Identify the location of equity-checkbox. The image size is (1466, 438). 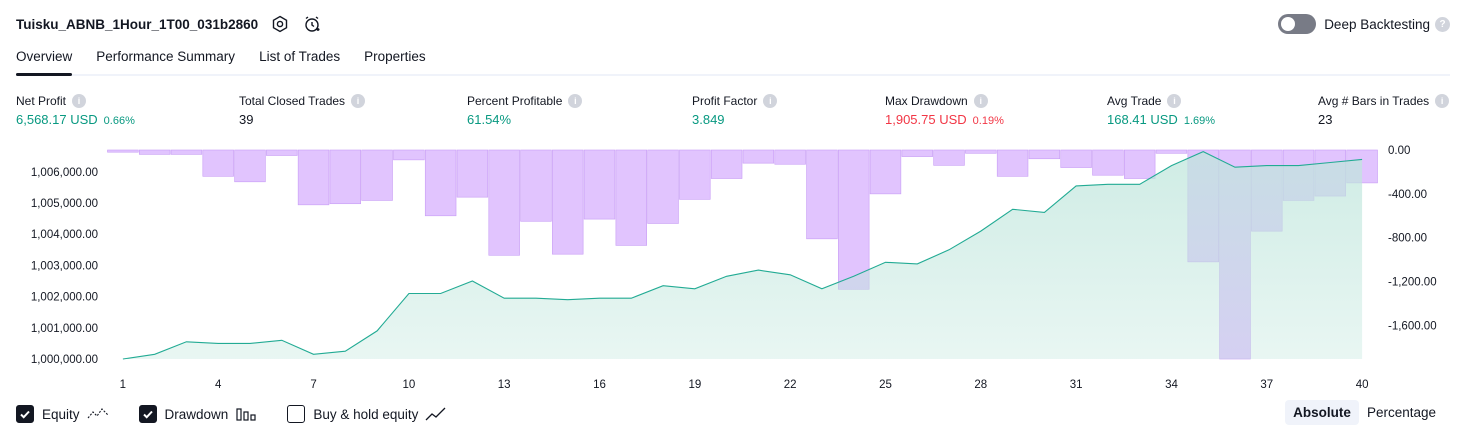
(25, 414).